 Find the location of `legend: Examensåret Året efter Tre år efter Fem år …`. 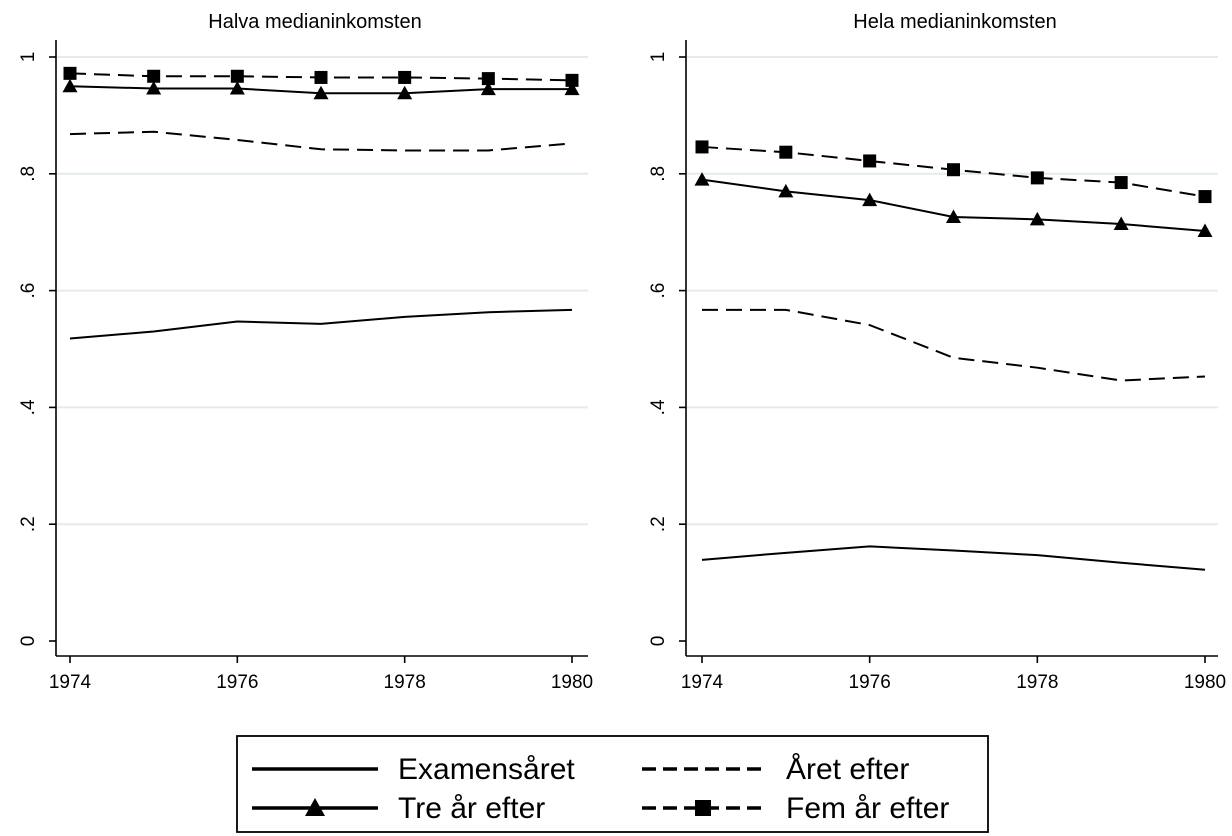

legend: Examensåret Året efter Tre år efter Fem år … is located at coordinates (612, 784).